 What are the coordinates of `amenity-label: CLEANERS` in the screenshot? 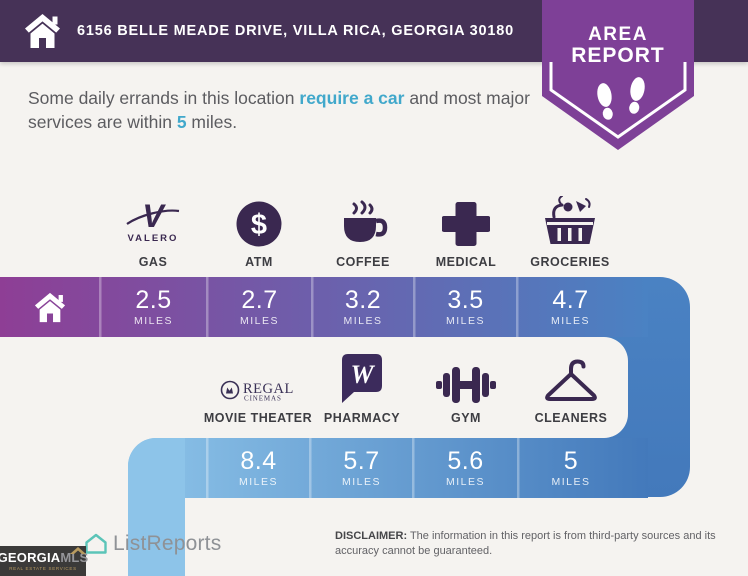 It's located at (571, 418).